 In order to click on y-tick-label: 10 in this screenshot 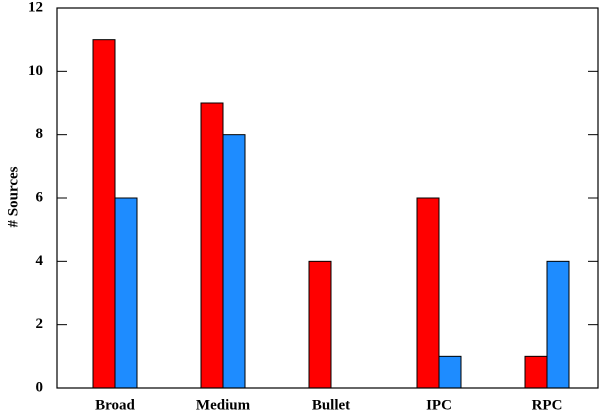, I will do `click(35, 71)`.